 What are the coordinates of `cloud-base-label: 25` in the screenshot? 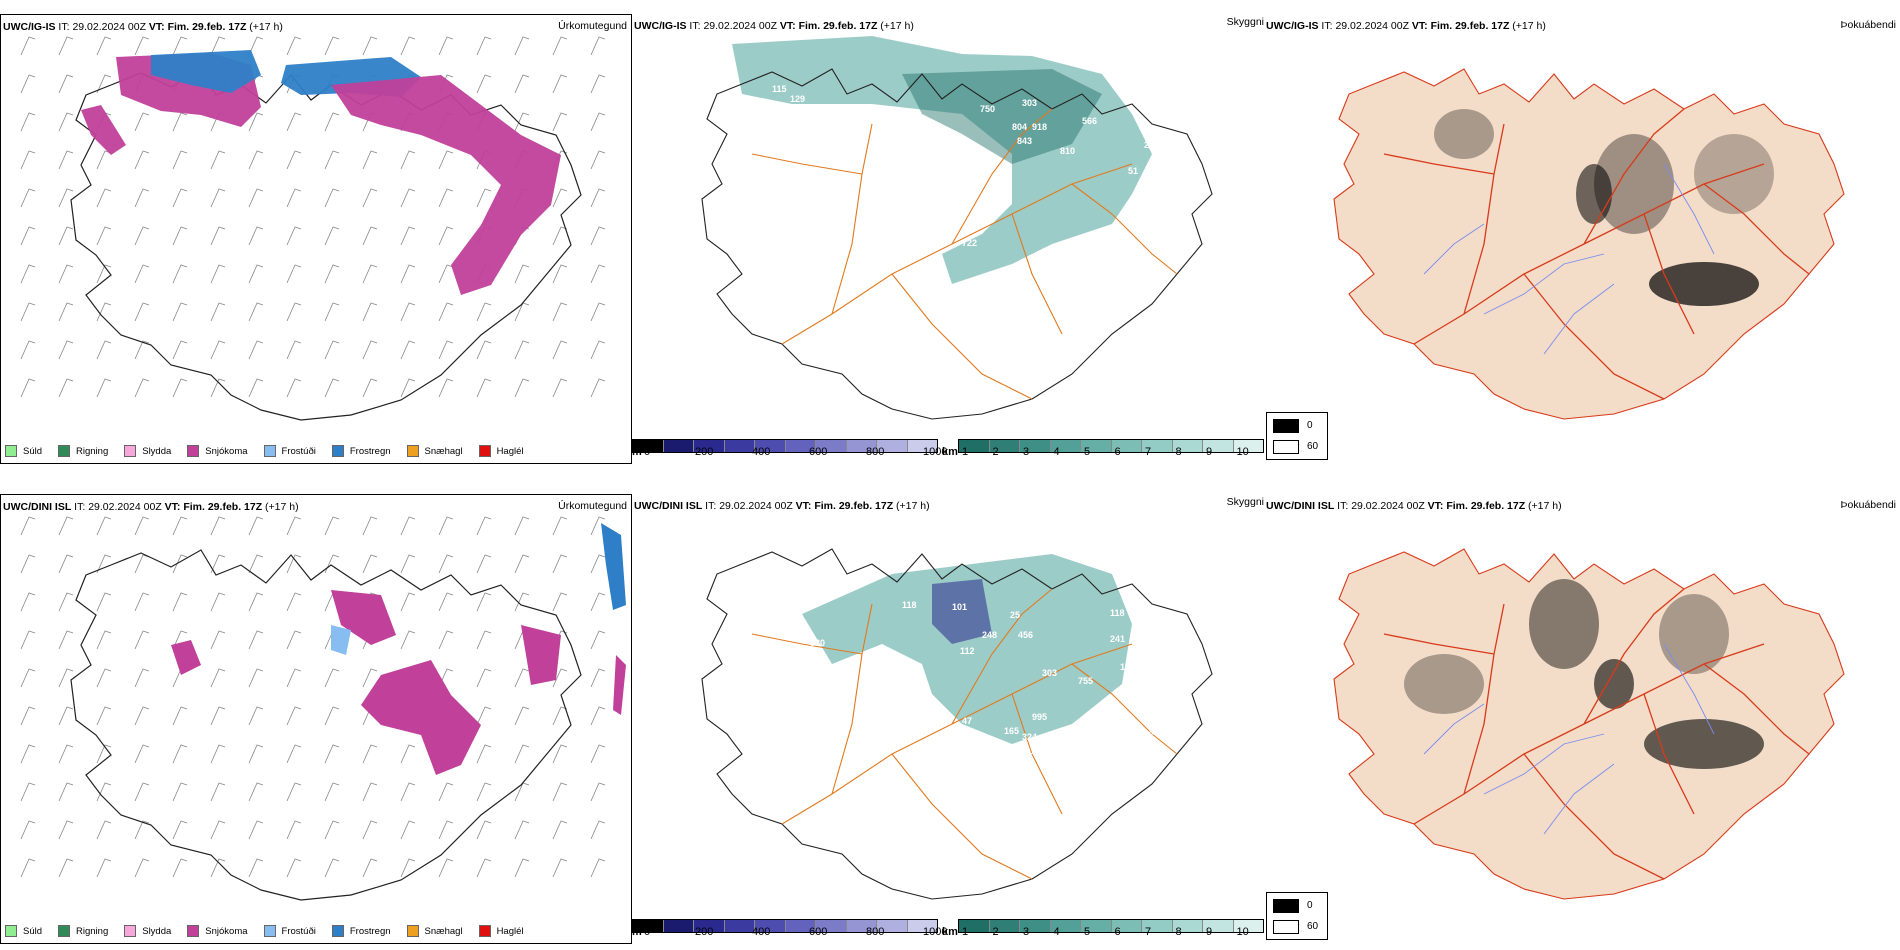 It's located at (1015, 615).